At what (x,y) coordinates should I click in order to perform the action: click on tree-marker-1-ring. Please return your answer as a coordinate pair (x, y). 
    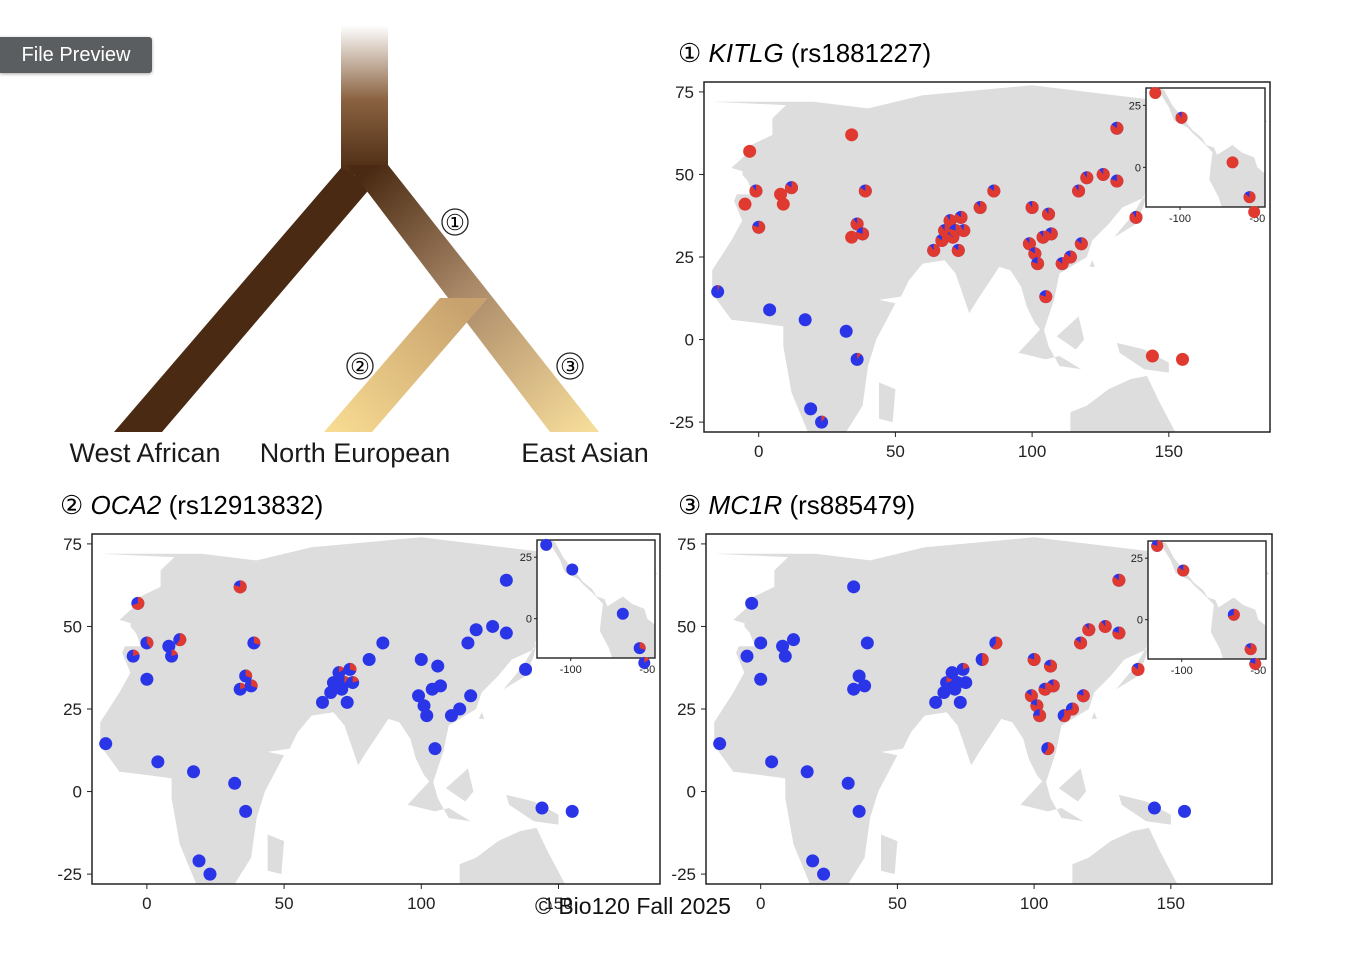
    Looking at the image, I should click on (455, 222).